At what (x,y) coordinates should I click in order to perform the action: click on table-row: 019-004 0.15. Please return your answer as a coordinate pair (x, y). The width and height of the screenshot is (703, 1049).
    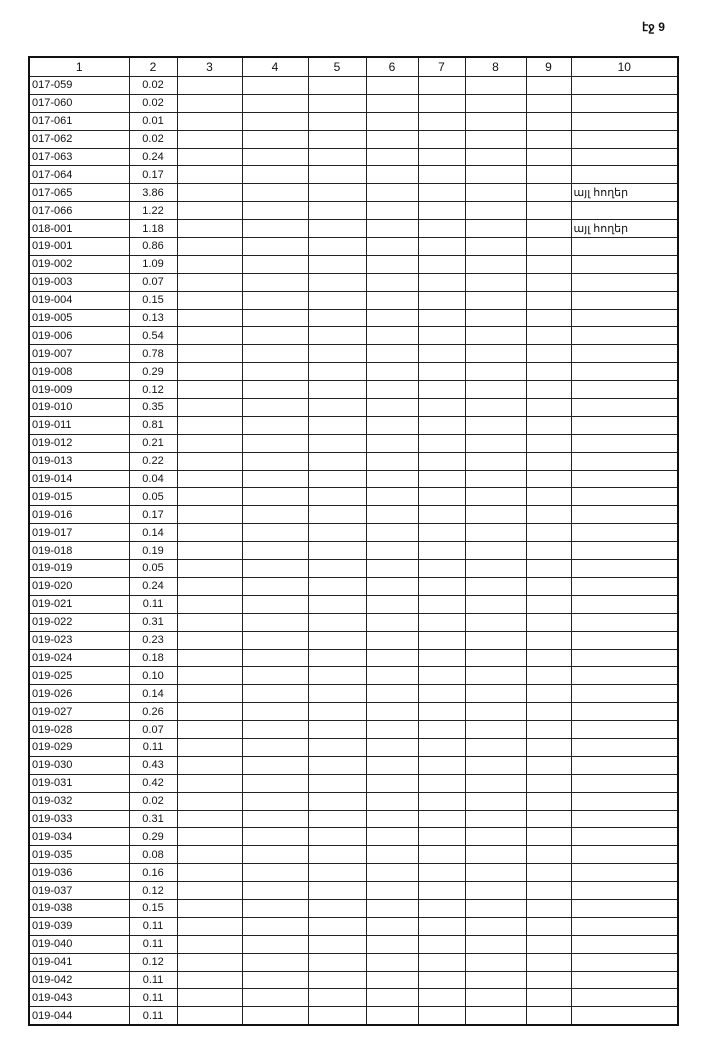
    Looking at the image, I should click on (353, 300).